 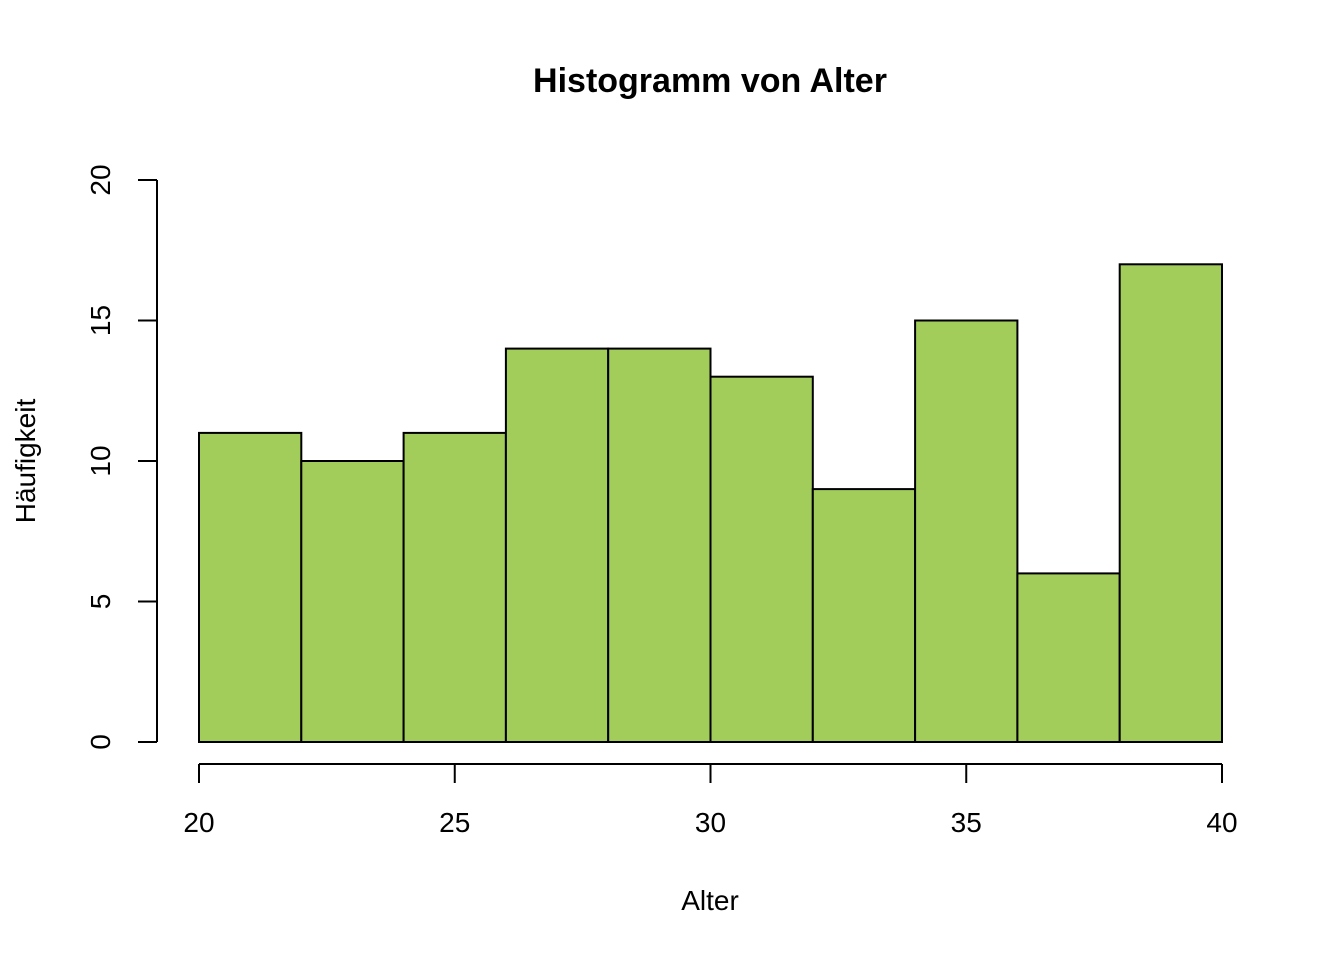 I want to click on x-axis-label: Alter, so click(x=710, y=900).